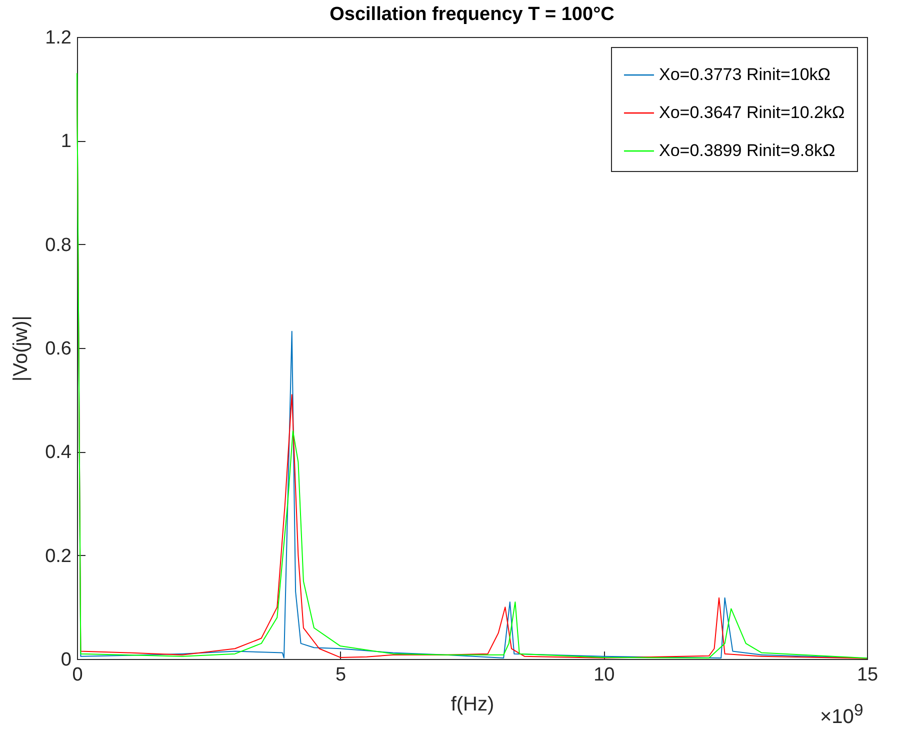  I want to click on y-axis-title: |Vo(jw)|, so click(21, 349).